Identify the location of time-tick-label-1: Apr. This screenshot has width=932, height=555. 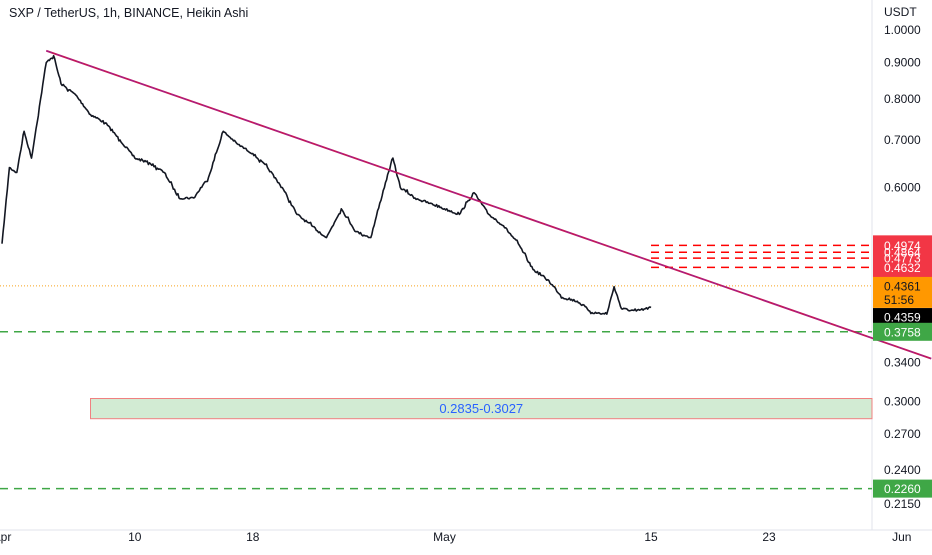
(5, 537).